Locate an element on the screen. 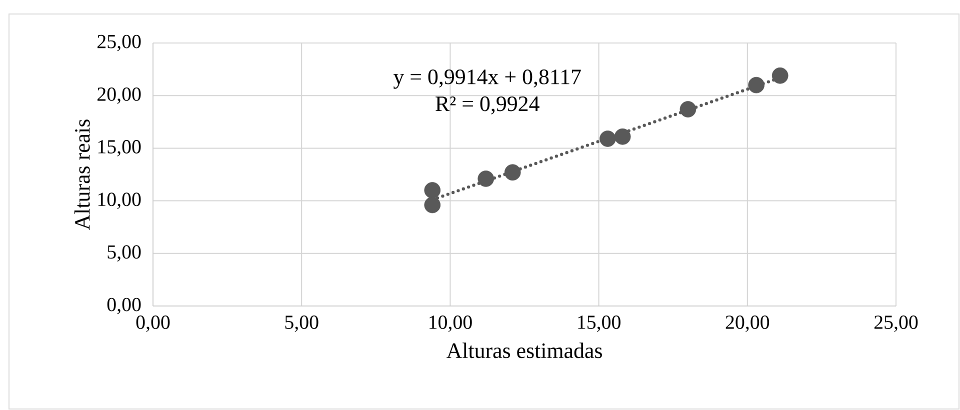 The width and height of the screenshot is (960, 410). x-tick-label: 5,00 is located at coordinates (301, 324).